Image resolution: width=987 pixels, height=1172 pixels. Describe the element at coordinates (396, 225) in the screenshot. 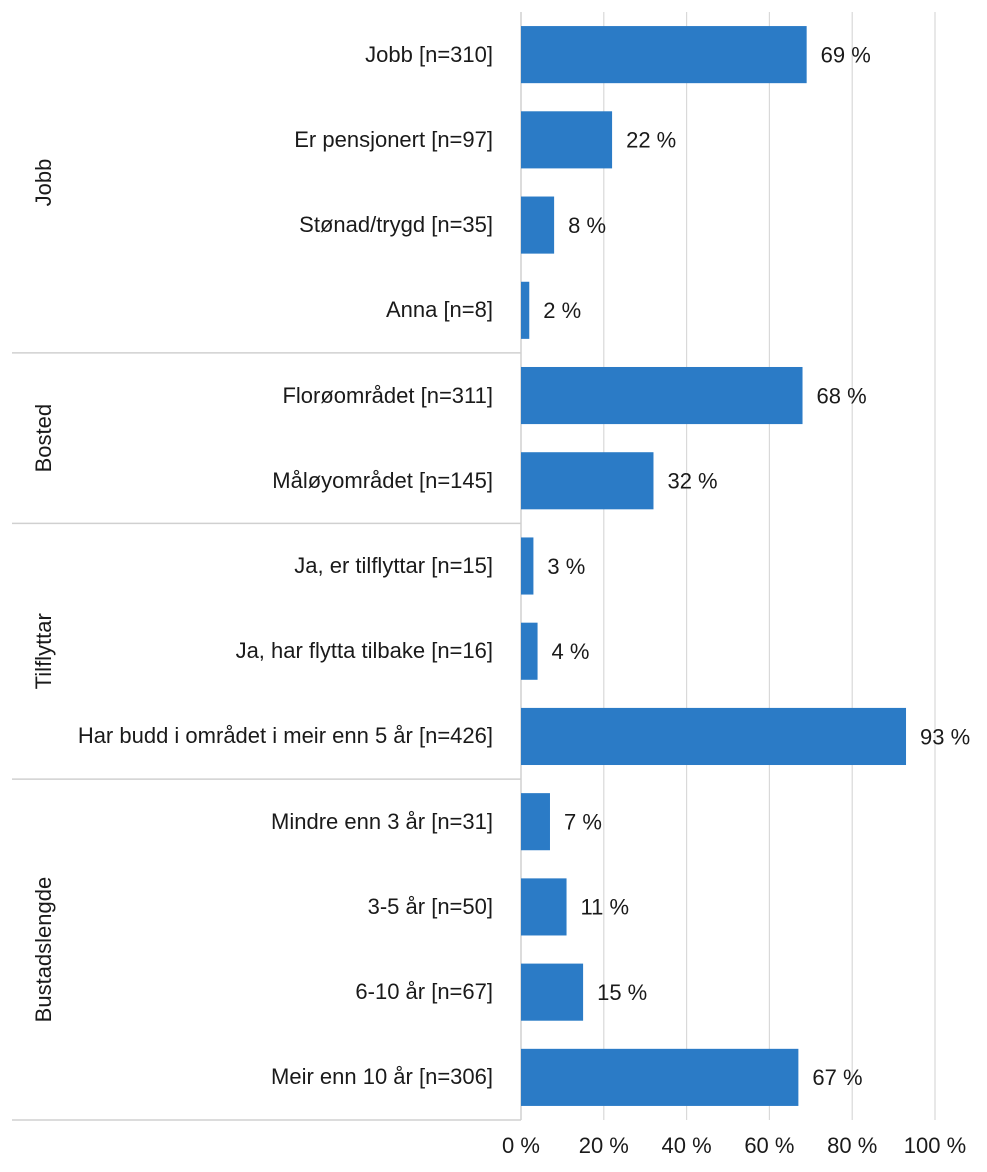

I see `category-label: Stønad/trygd [n=35]` at that location.